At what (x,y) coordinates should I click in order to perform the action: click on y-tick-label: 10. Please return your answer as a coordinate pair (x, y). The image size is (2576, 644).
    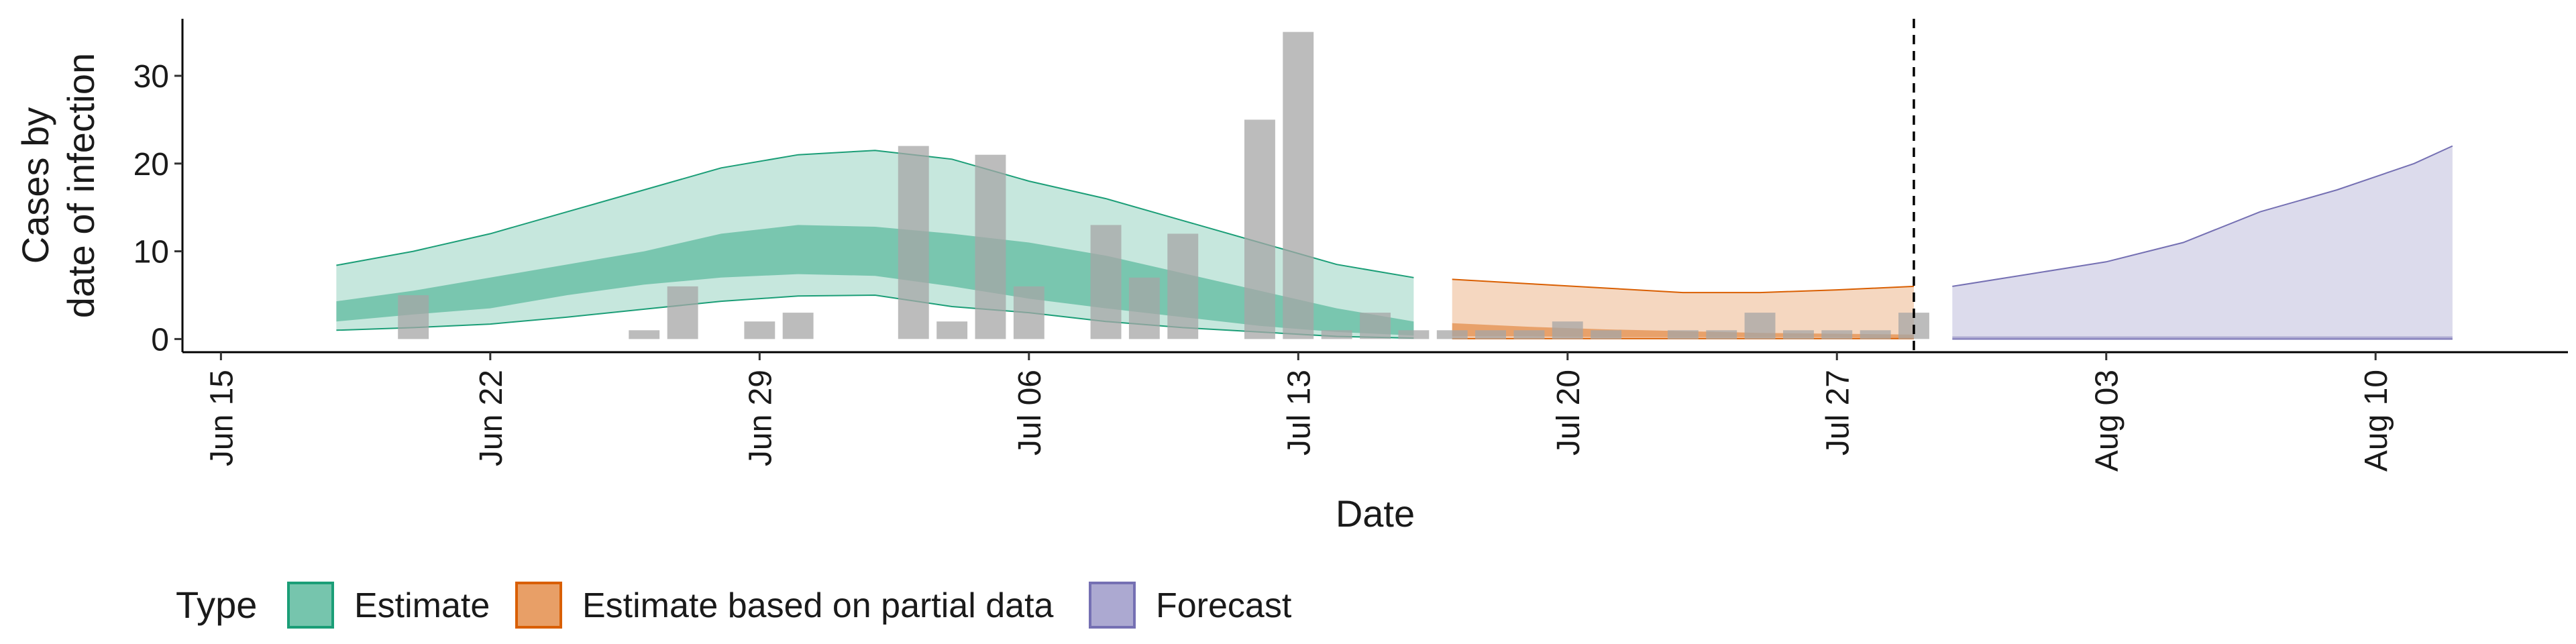
    Looking at the image, I should click on (151, 252).